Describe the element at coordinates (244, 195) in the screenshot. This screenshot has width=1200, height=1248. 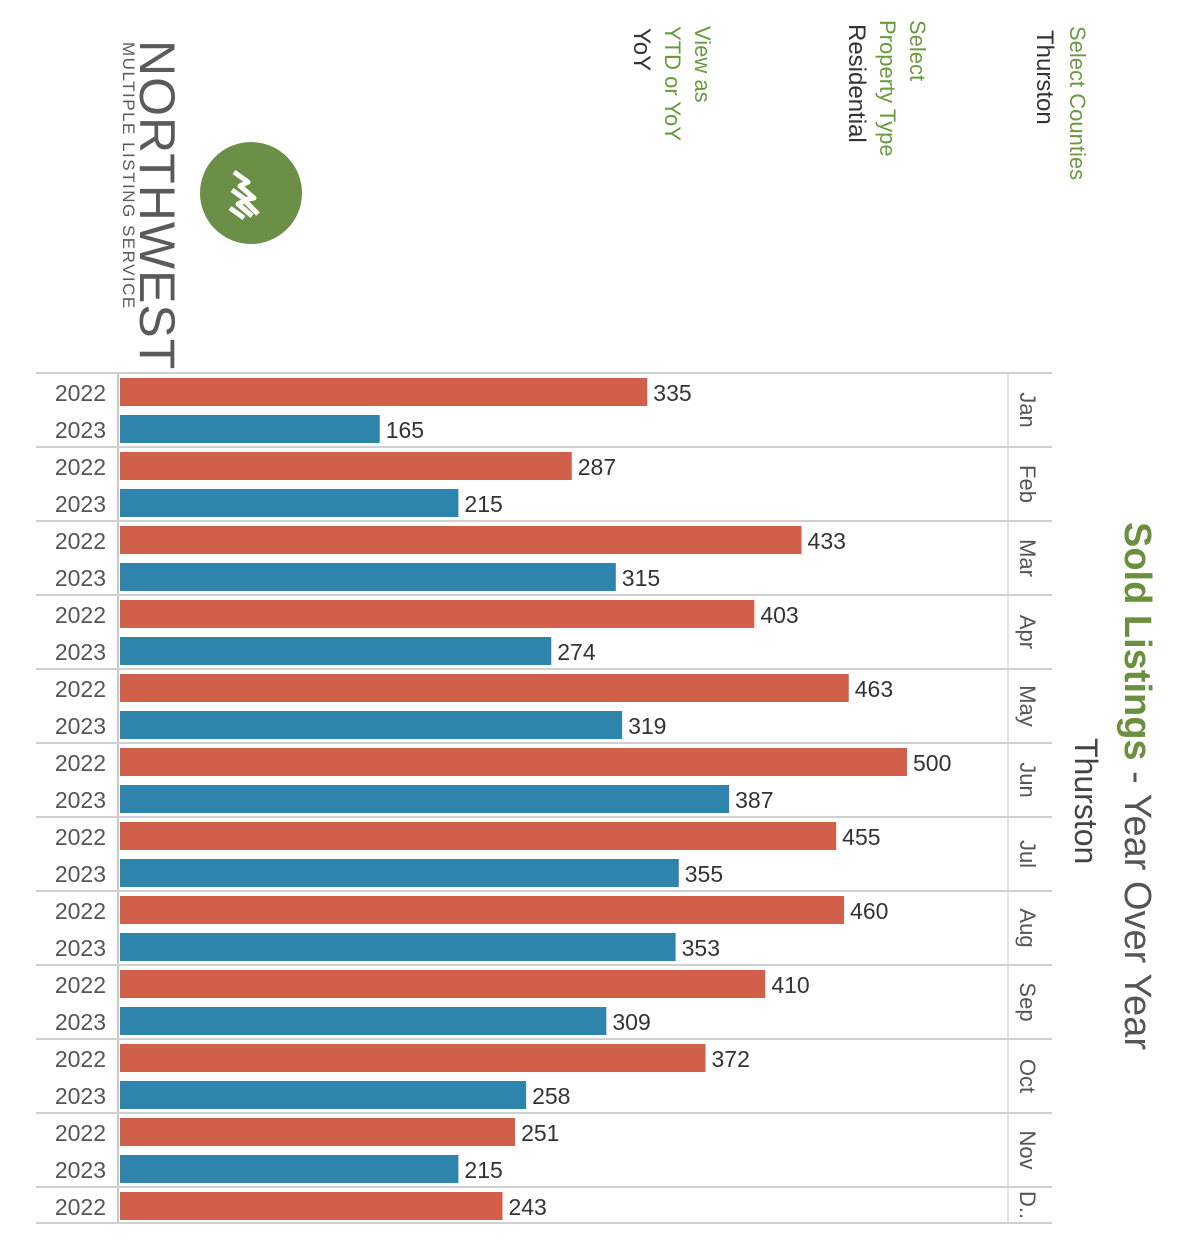
I see `tree-mountain-icon` at that location.